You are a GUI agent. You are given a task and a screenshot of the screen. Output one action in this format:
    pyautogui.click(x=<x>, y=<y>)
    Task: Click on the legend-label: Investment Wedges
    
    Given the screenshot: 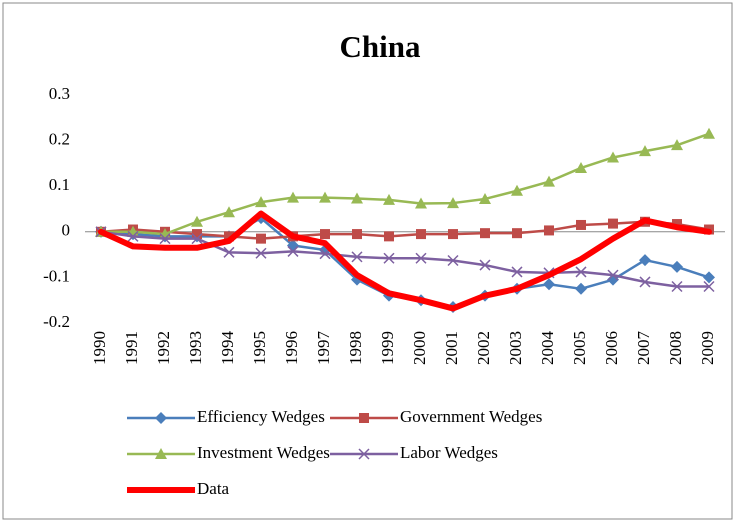 What is the action you would take?
    pyautogui.click(x=263, y=452)
    